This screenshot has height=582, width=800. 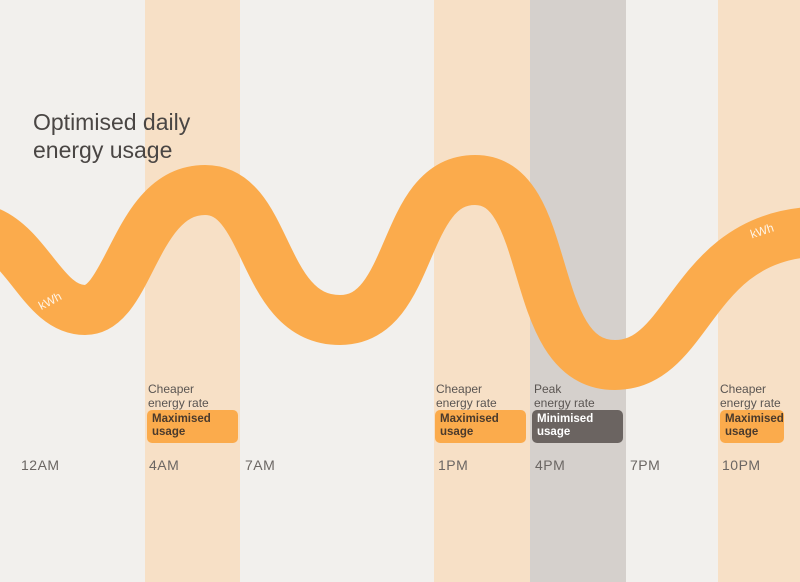 What do you see at coordinates (645, 465) in the screenshot?
I see `time-label-7pm: 7PM` at bounding box center [645, 465].